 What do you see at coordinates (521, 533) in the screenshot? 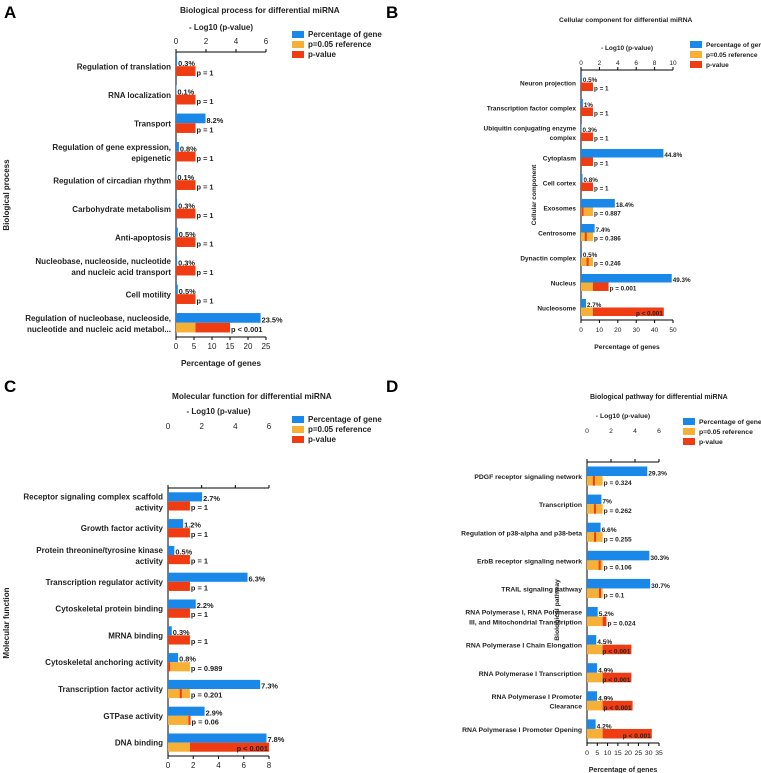
I see `category-label: Regulation of p38-alpha and p38-beta` at bounding box center [521, 533].